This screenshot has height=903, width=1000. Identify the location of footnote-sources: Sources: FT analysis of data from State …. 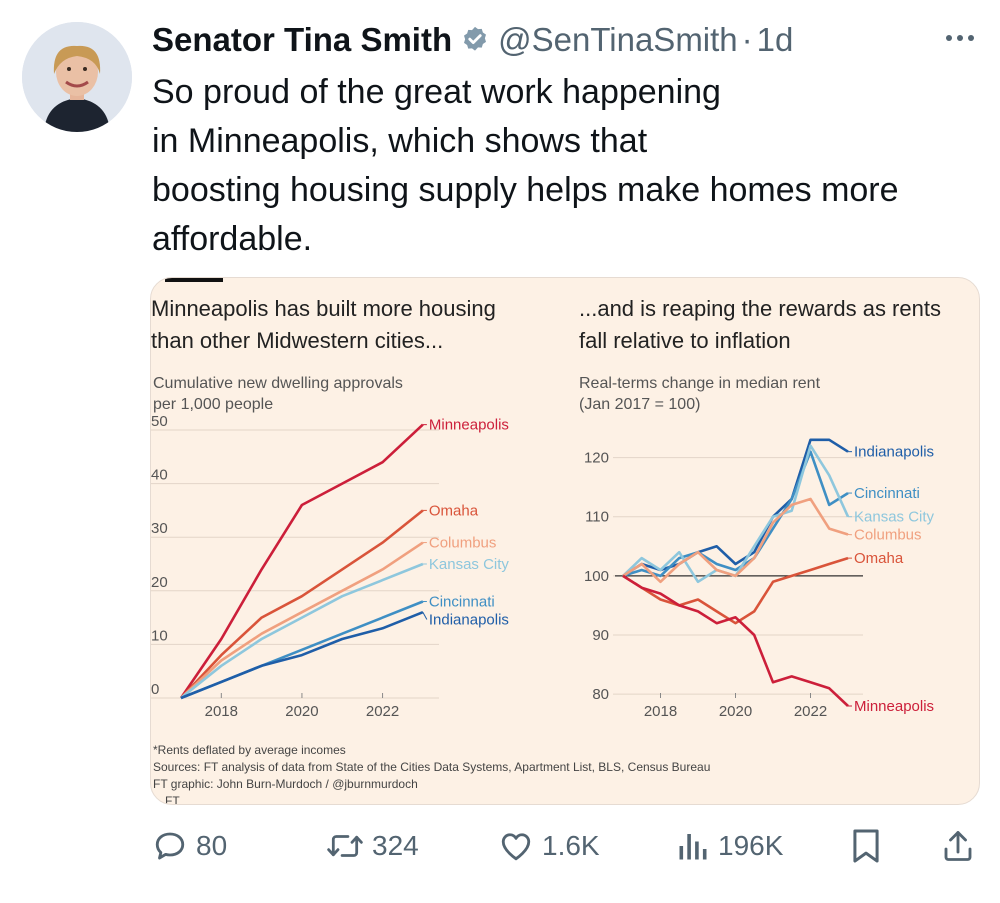
(431, 767).